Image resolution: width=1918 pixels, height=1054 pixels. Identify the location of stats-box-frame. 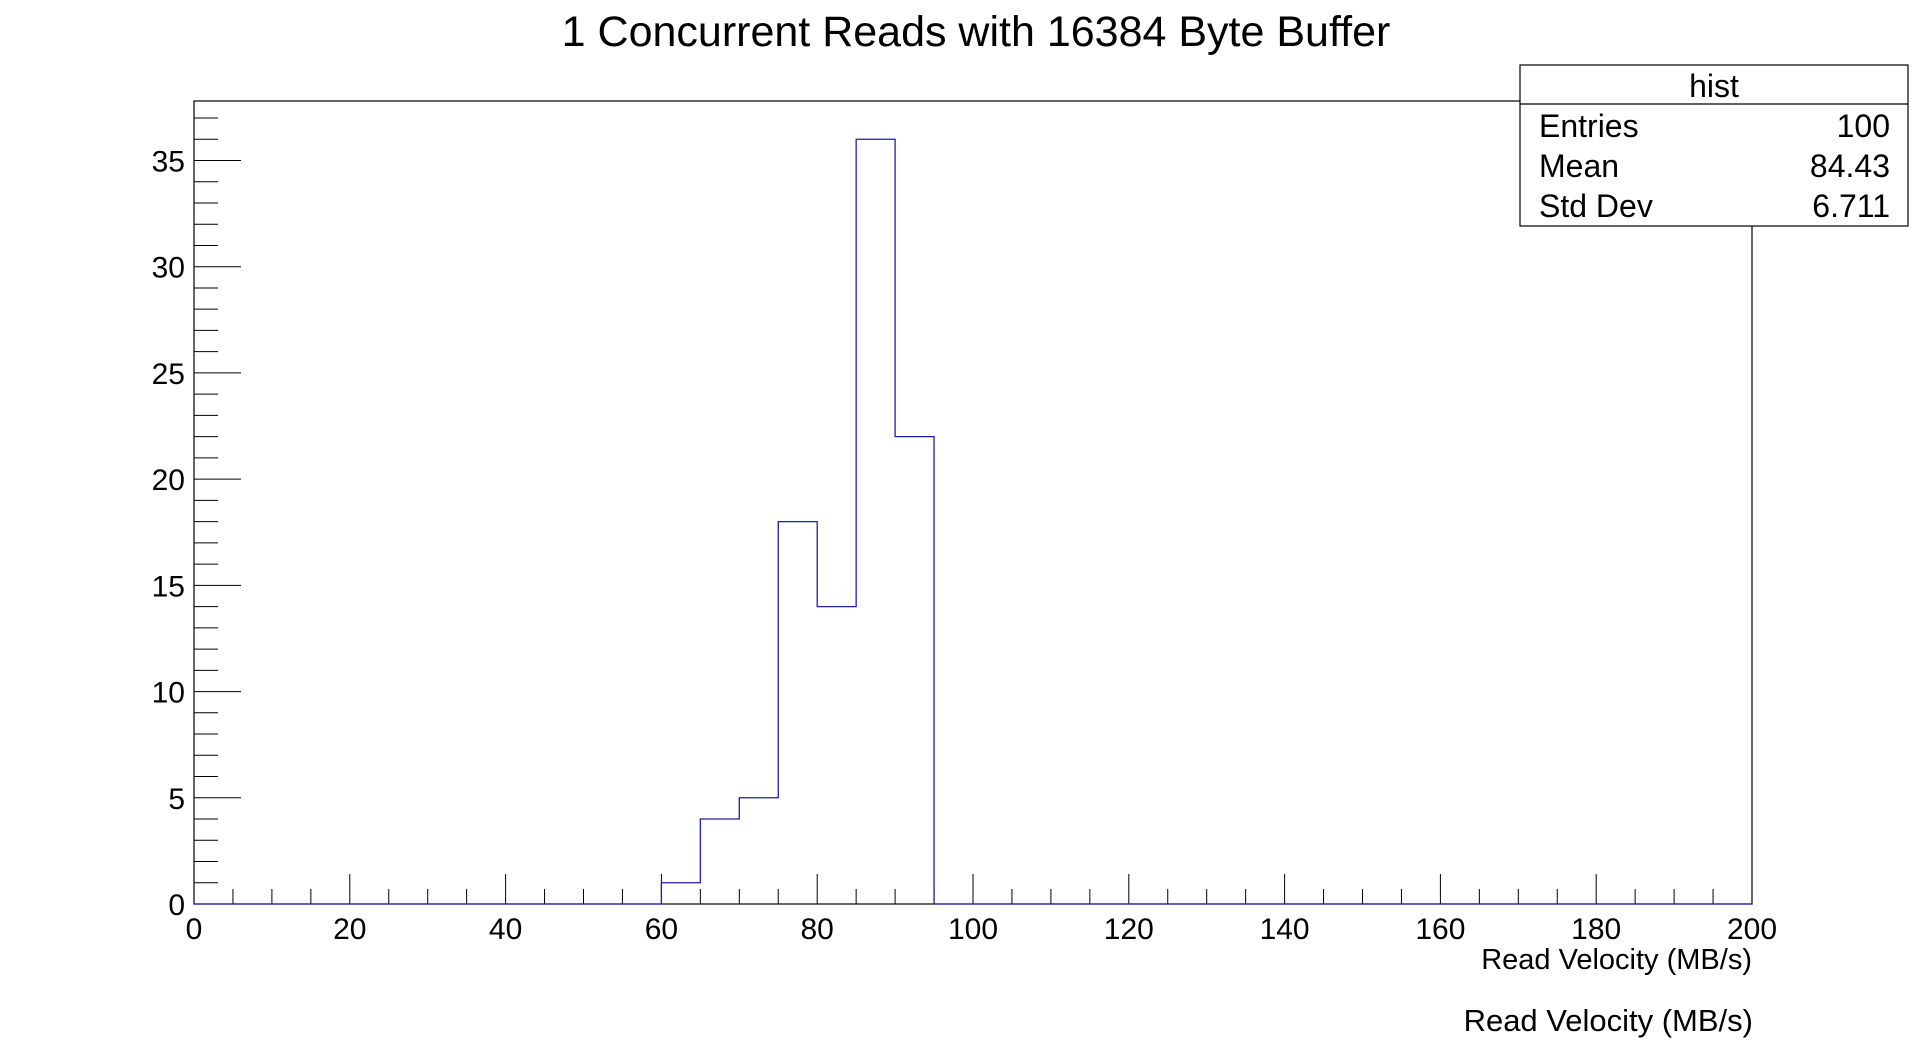
(1714, 145).